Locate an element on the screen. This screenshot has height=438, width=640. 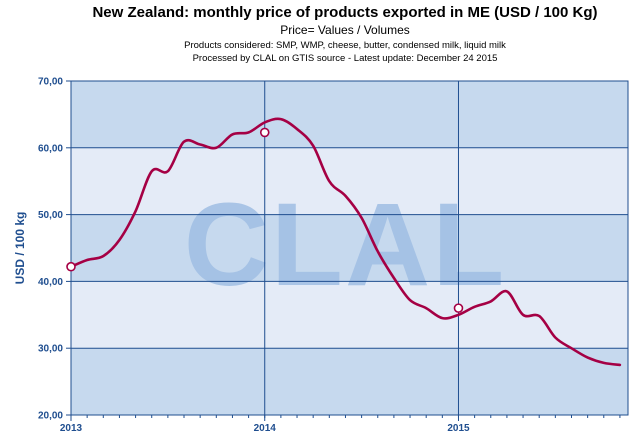
chart-subtitle: Price= Values / Volumes is located at coordinates (345, 30).